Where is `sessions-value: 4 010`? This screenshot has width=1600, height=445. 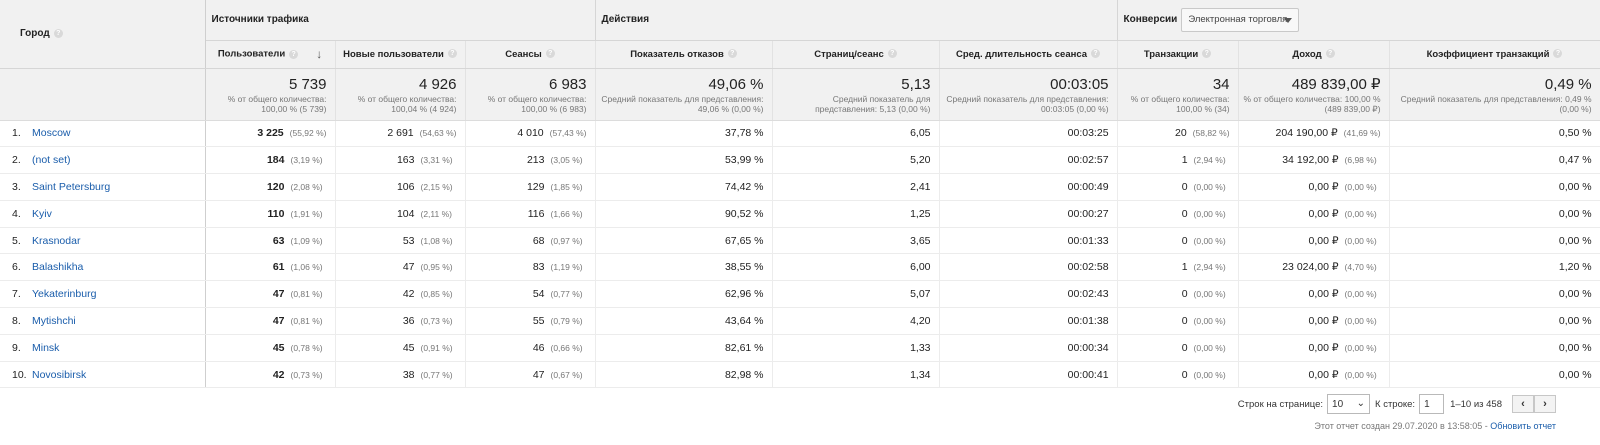 sessions-value: 4 010 is located at coordinates (530, 133).